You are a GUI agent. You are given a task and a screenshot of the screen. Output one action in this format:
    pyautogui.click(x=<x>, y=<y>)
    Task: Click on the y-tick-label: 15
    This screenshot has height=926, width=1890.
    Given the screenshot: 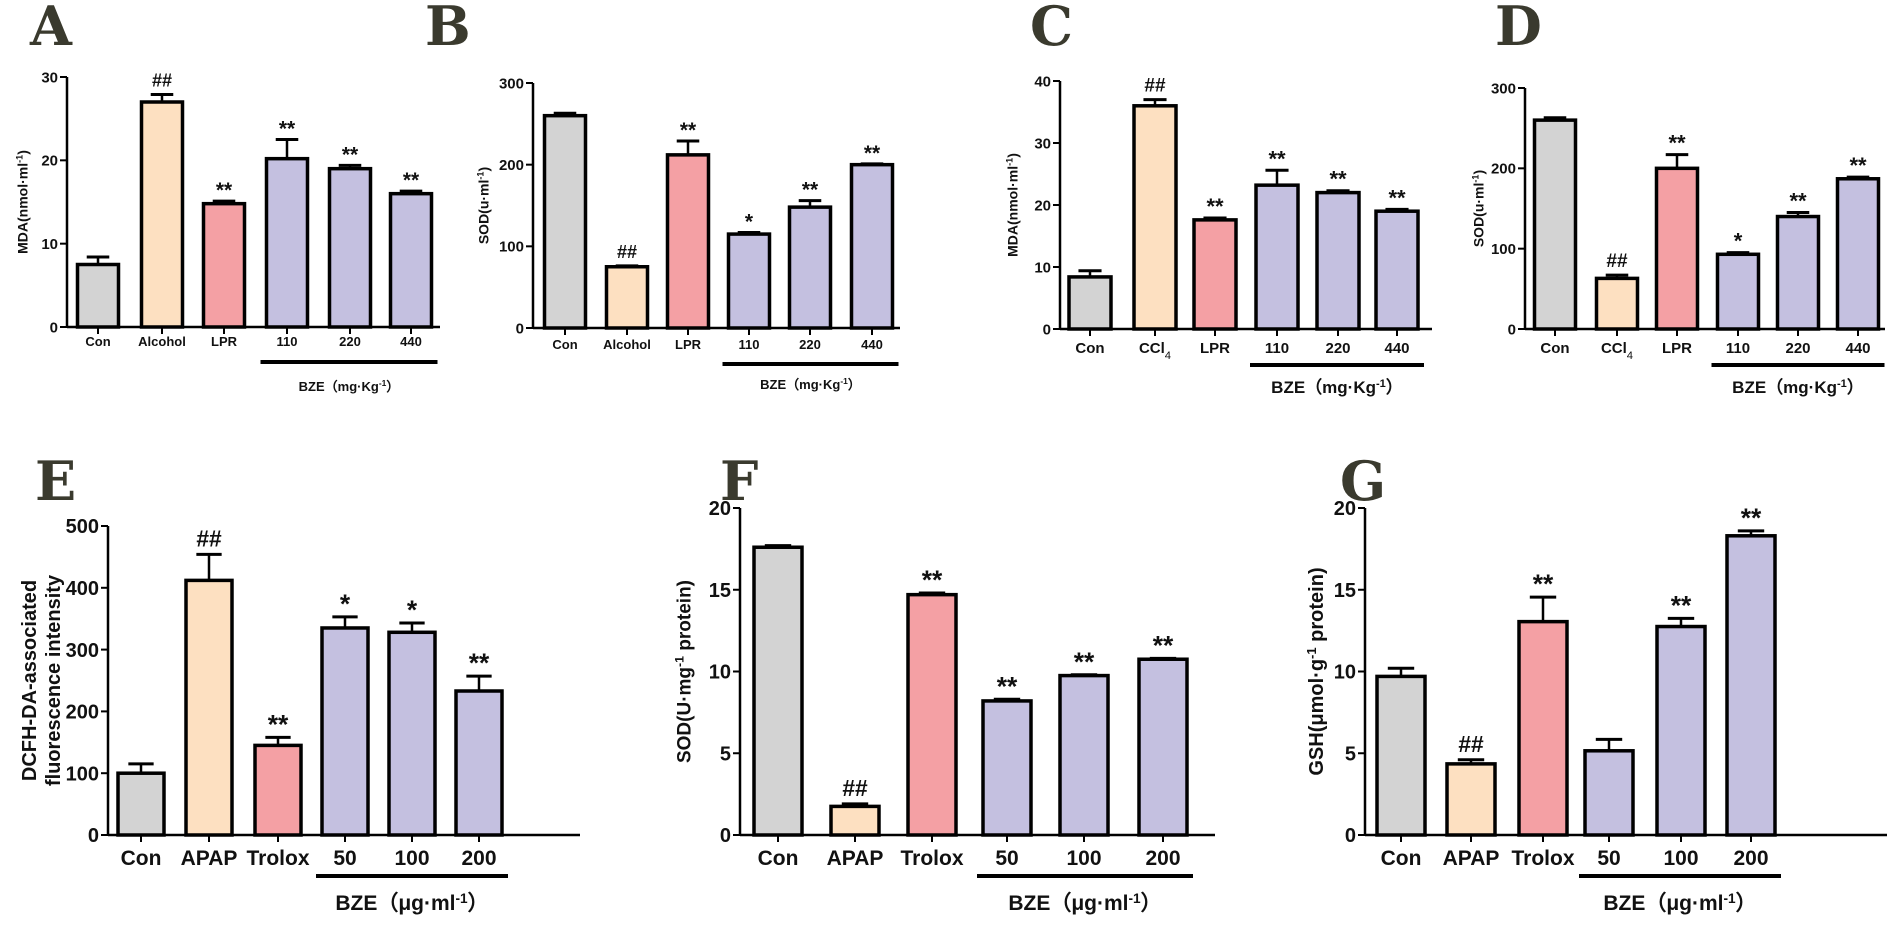 What is the action you would take?
    pyautogui.click(x=1345, y=591)
    